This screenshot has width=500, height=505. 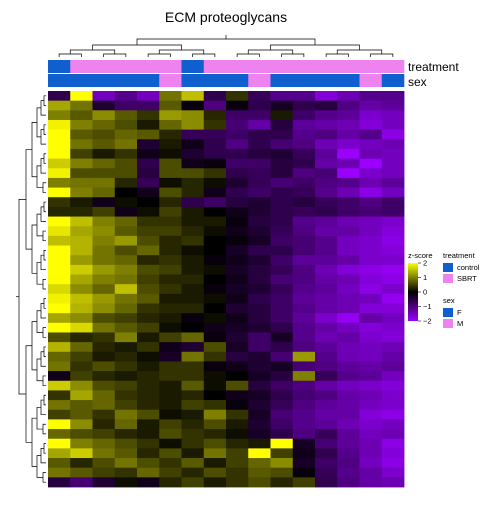 What do you see at coordinates (460, 323) in the screenshot?
I see `sex-label-m: M` at bounding box center [460, 323].